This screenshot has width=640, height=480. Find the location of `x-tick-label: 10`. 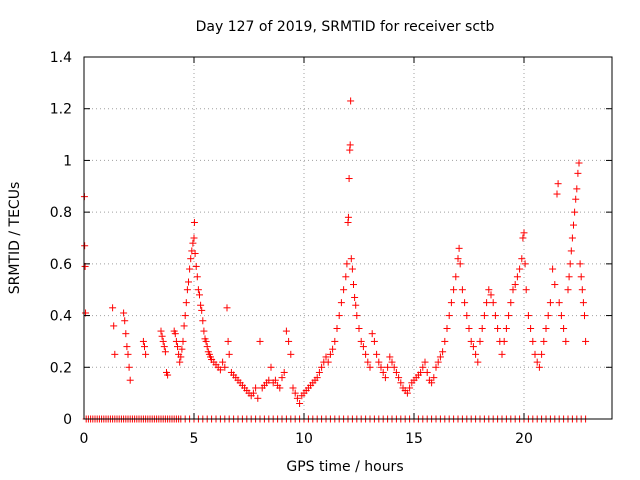

x-tick-label: 10 is located at coordinates (304, 439).